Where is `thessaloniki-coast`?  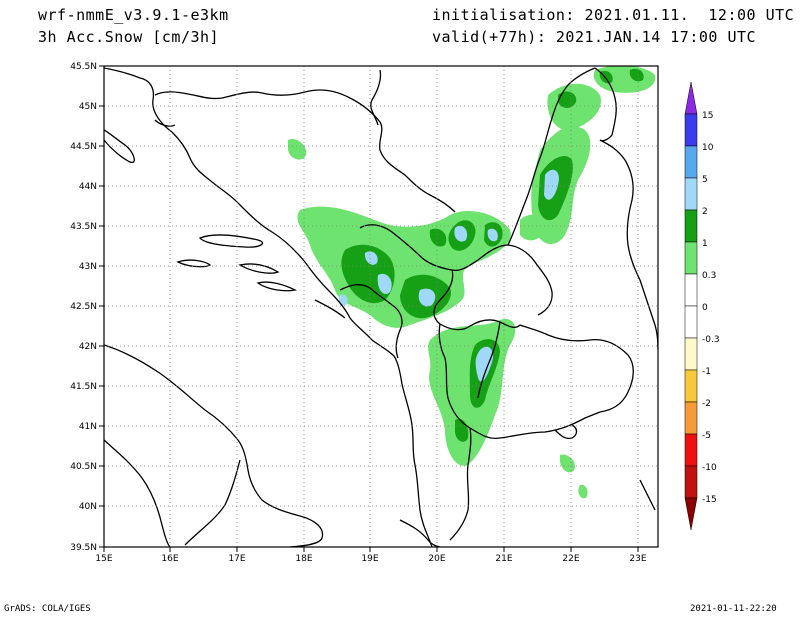
thessaloniki-coast is located at coordinates (566, 432).